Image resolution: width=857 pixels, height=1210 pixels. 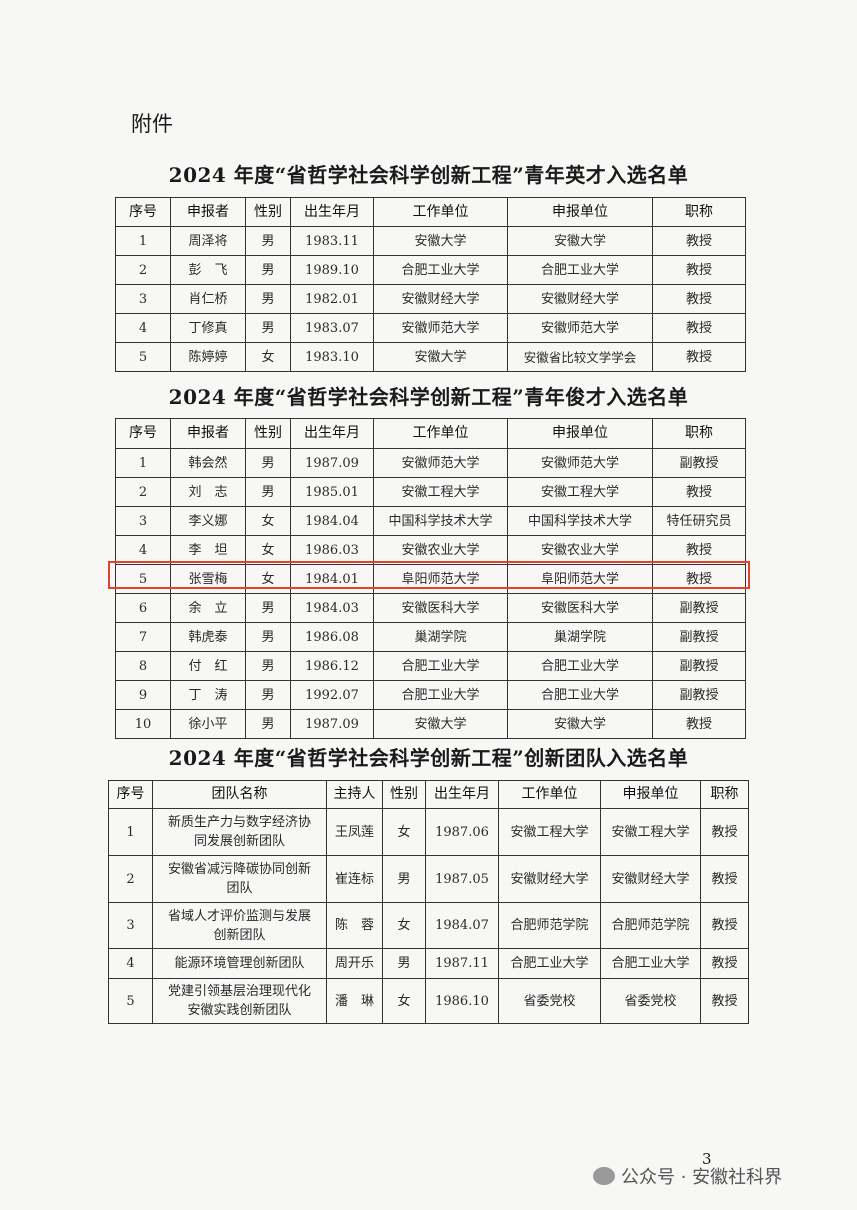 What do you see at coordinates (208, 637) in the screenshot?
I see `table-cell: 韩虎泰` at bounding box center [208, 637].